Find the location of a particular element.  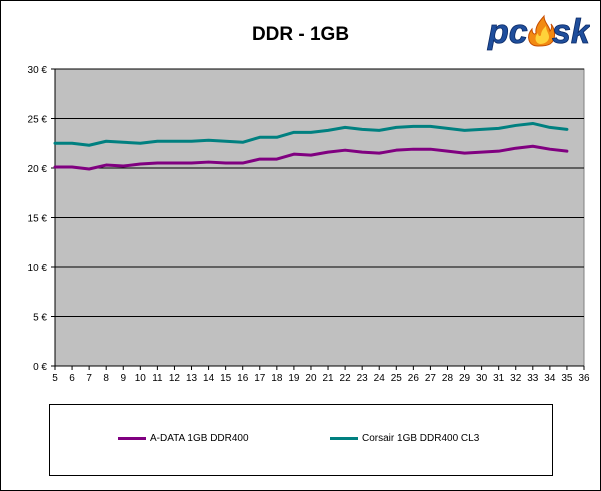

series-layer is located at coordinates (311, 146).